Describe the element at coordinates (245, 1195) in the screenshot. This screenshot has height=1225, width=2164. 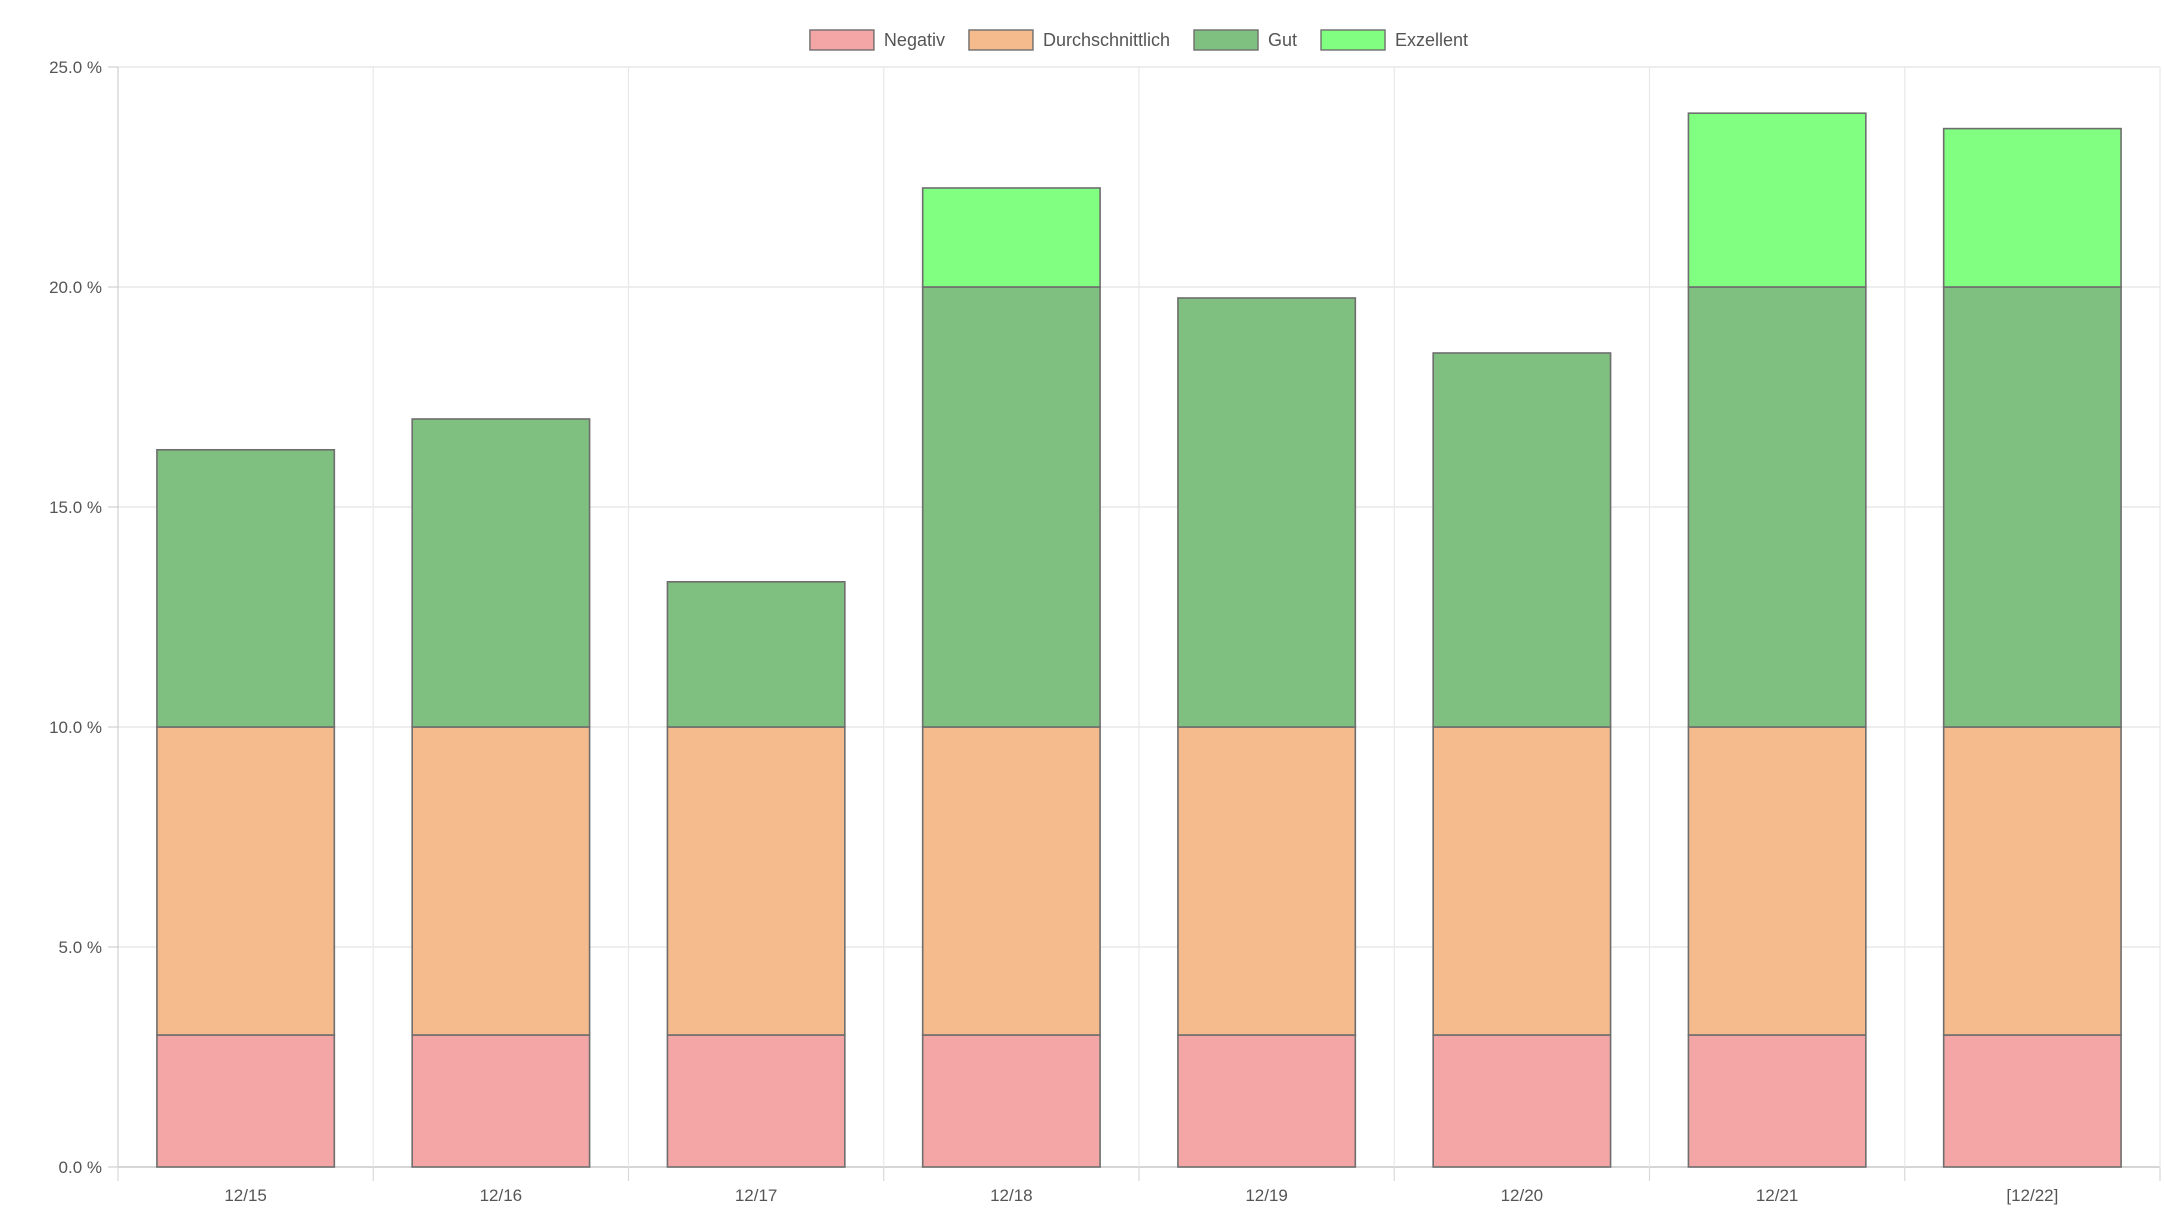
I see `x-tick-label: 12/15` at that location.